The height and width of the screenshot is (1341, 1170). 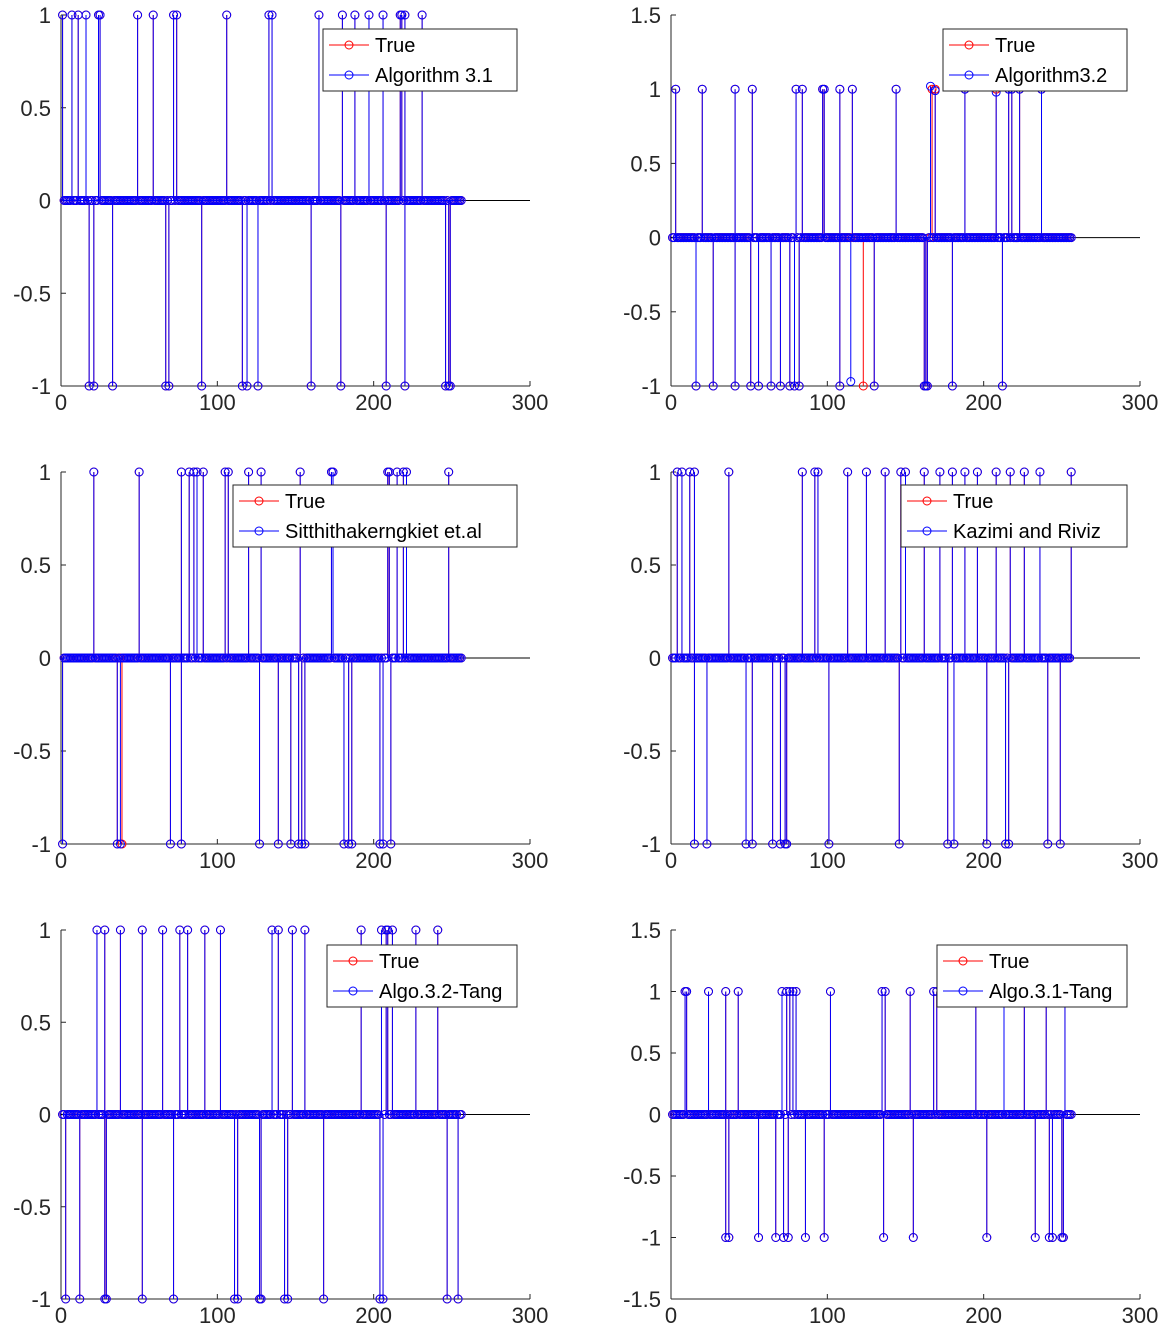 What do you see at coordinates (645, 15) in the screenshot?
I see `y-tick-label: 1.5` at bounding box center [645, 15].